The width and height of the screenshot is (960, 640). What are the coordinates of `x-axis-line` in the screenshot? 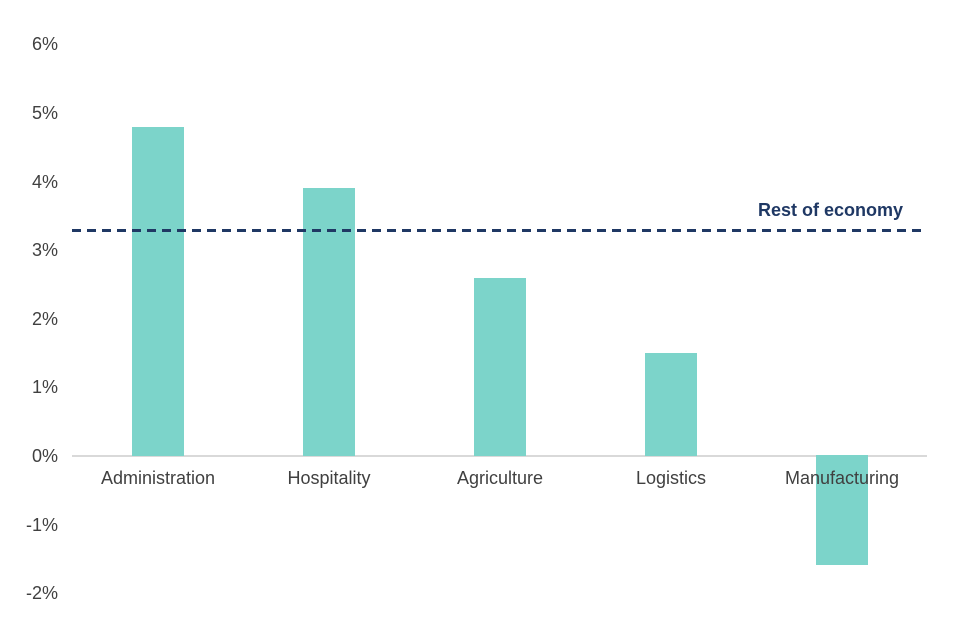 It's located at (499, 456).